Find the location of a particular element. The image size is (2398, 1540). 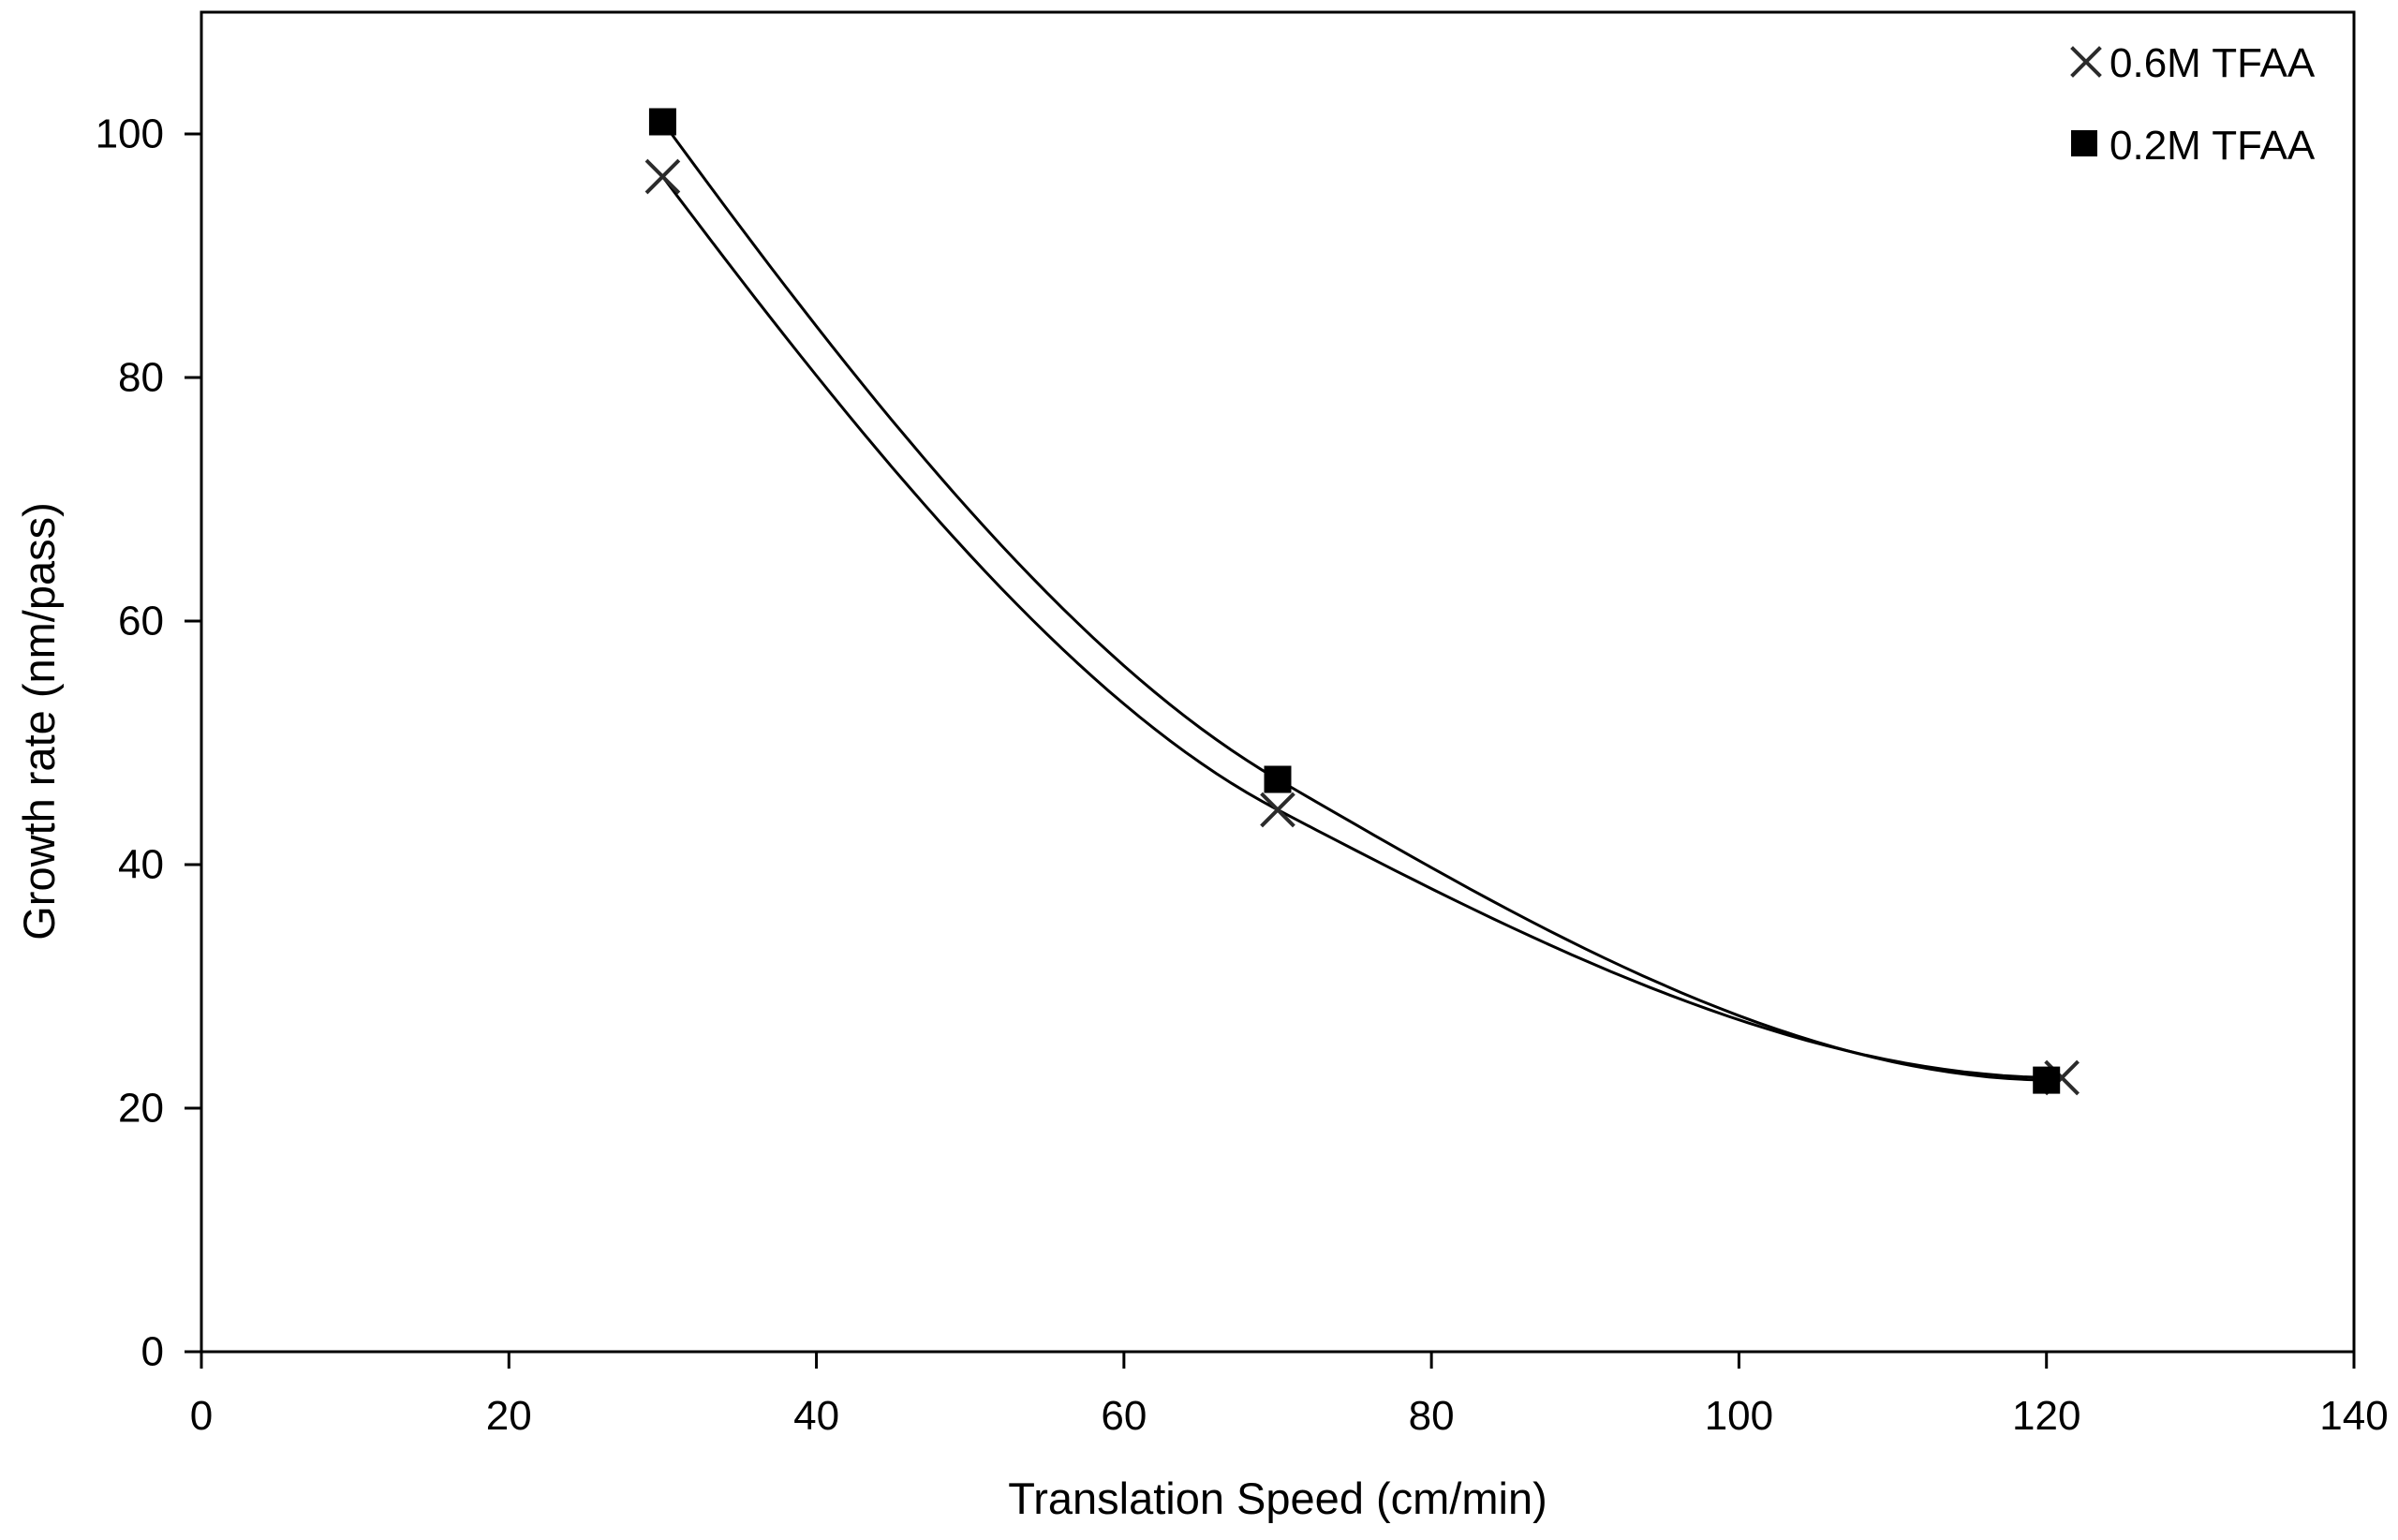

x-marker-icon is located at coordinates (2086, 62).